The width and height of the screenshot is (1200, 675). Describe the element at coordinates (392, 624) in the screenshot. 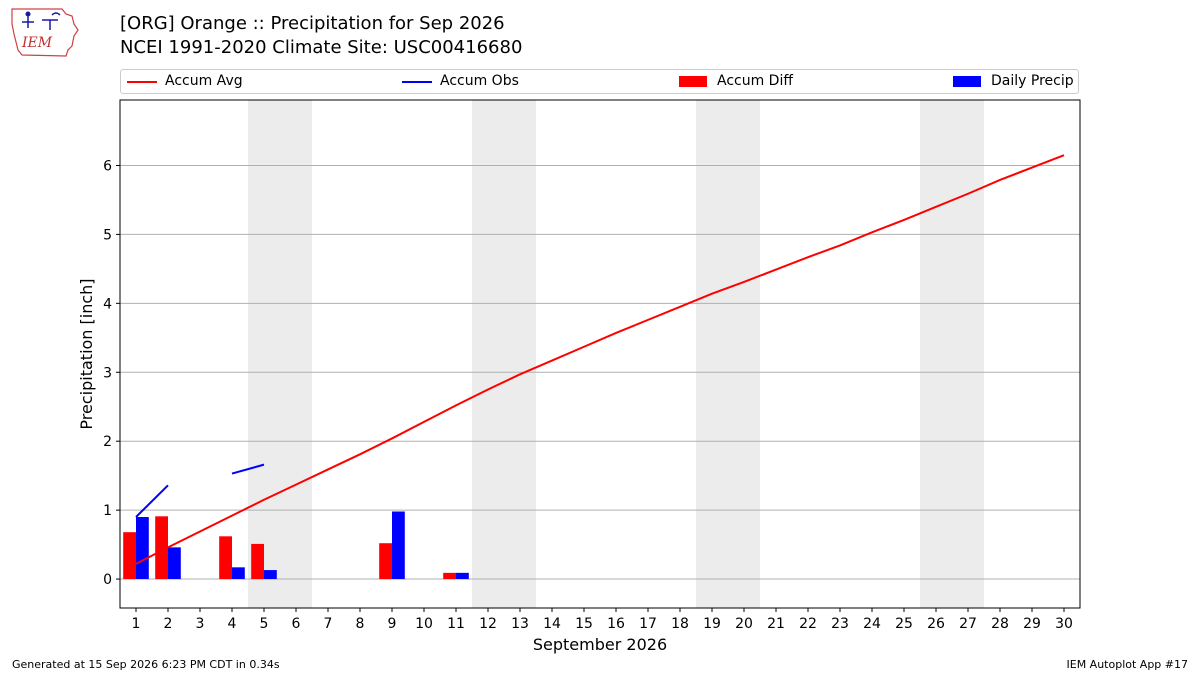

I see `x-tick-label: 9` at that location.